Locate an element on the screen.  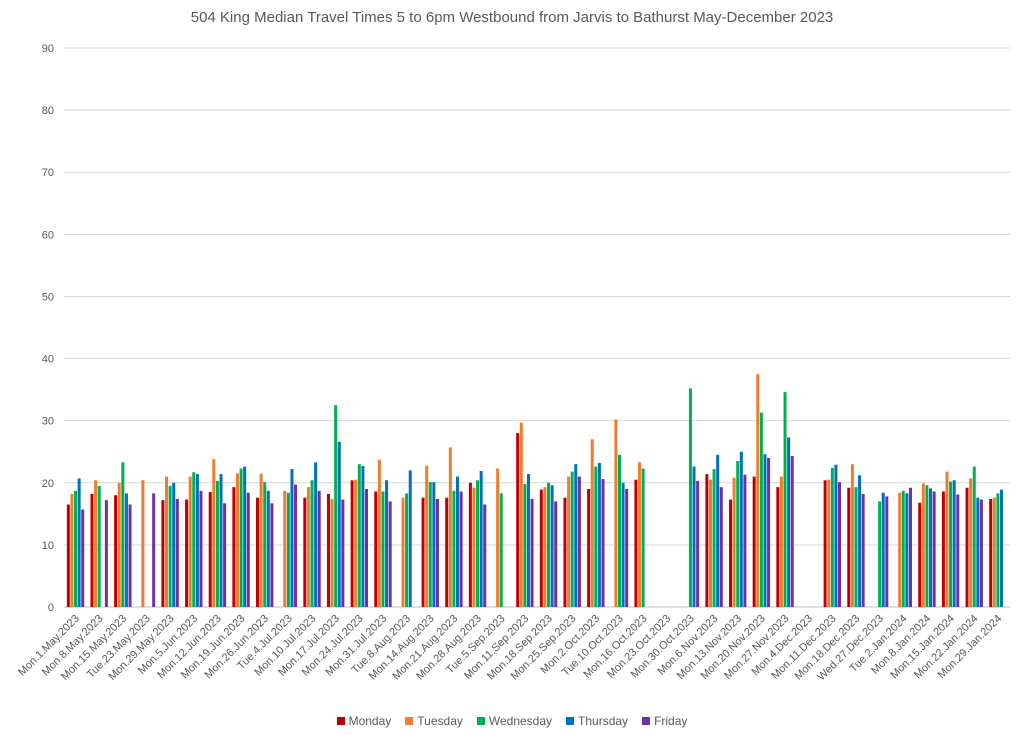
legend-label: Tuesday is located at coordinates (440, 721).